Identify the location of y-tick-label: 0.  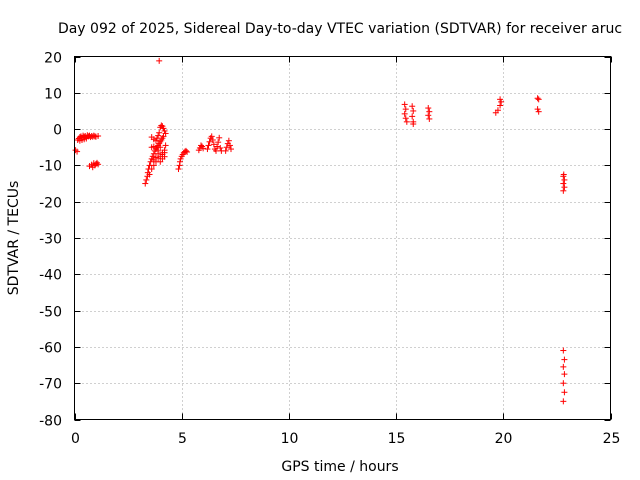
(57, 131).